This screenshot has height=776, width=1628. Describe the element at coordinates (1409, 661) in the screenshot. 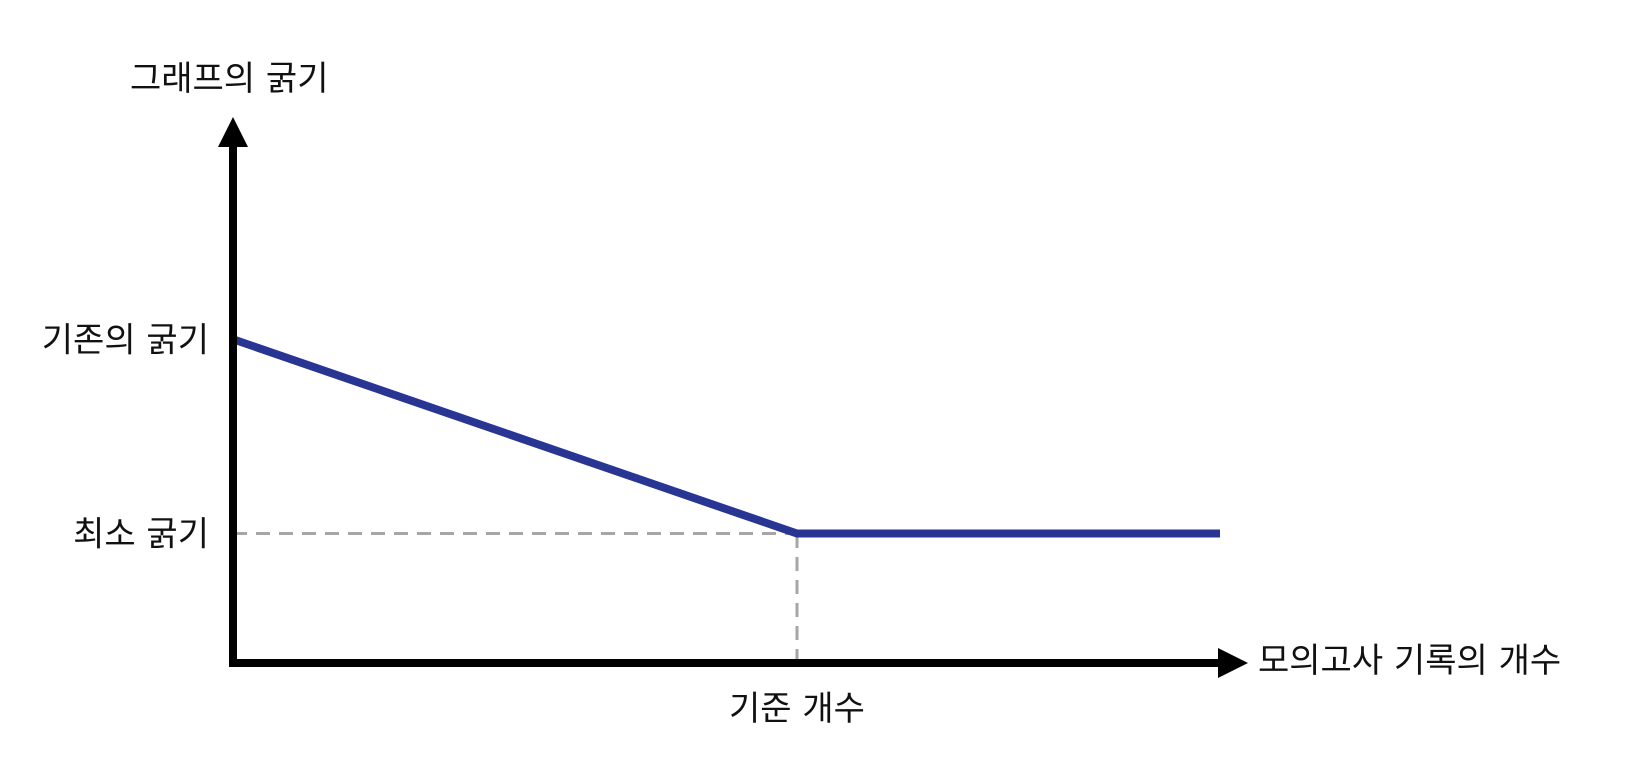

I see `x-axis-label: 모의고사 기록의 개수` at that location.